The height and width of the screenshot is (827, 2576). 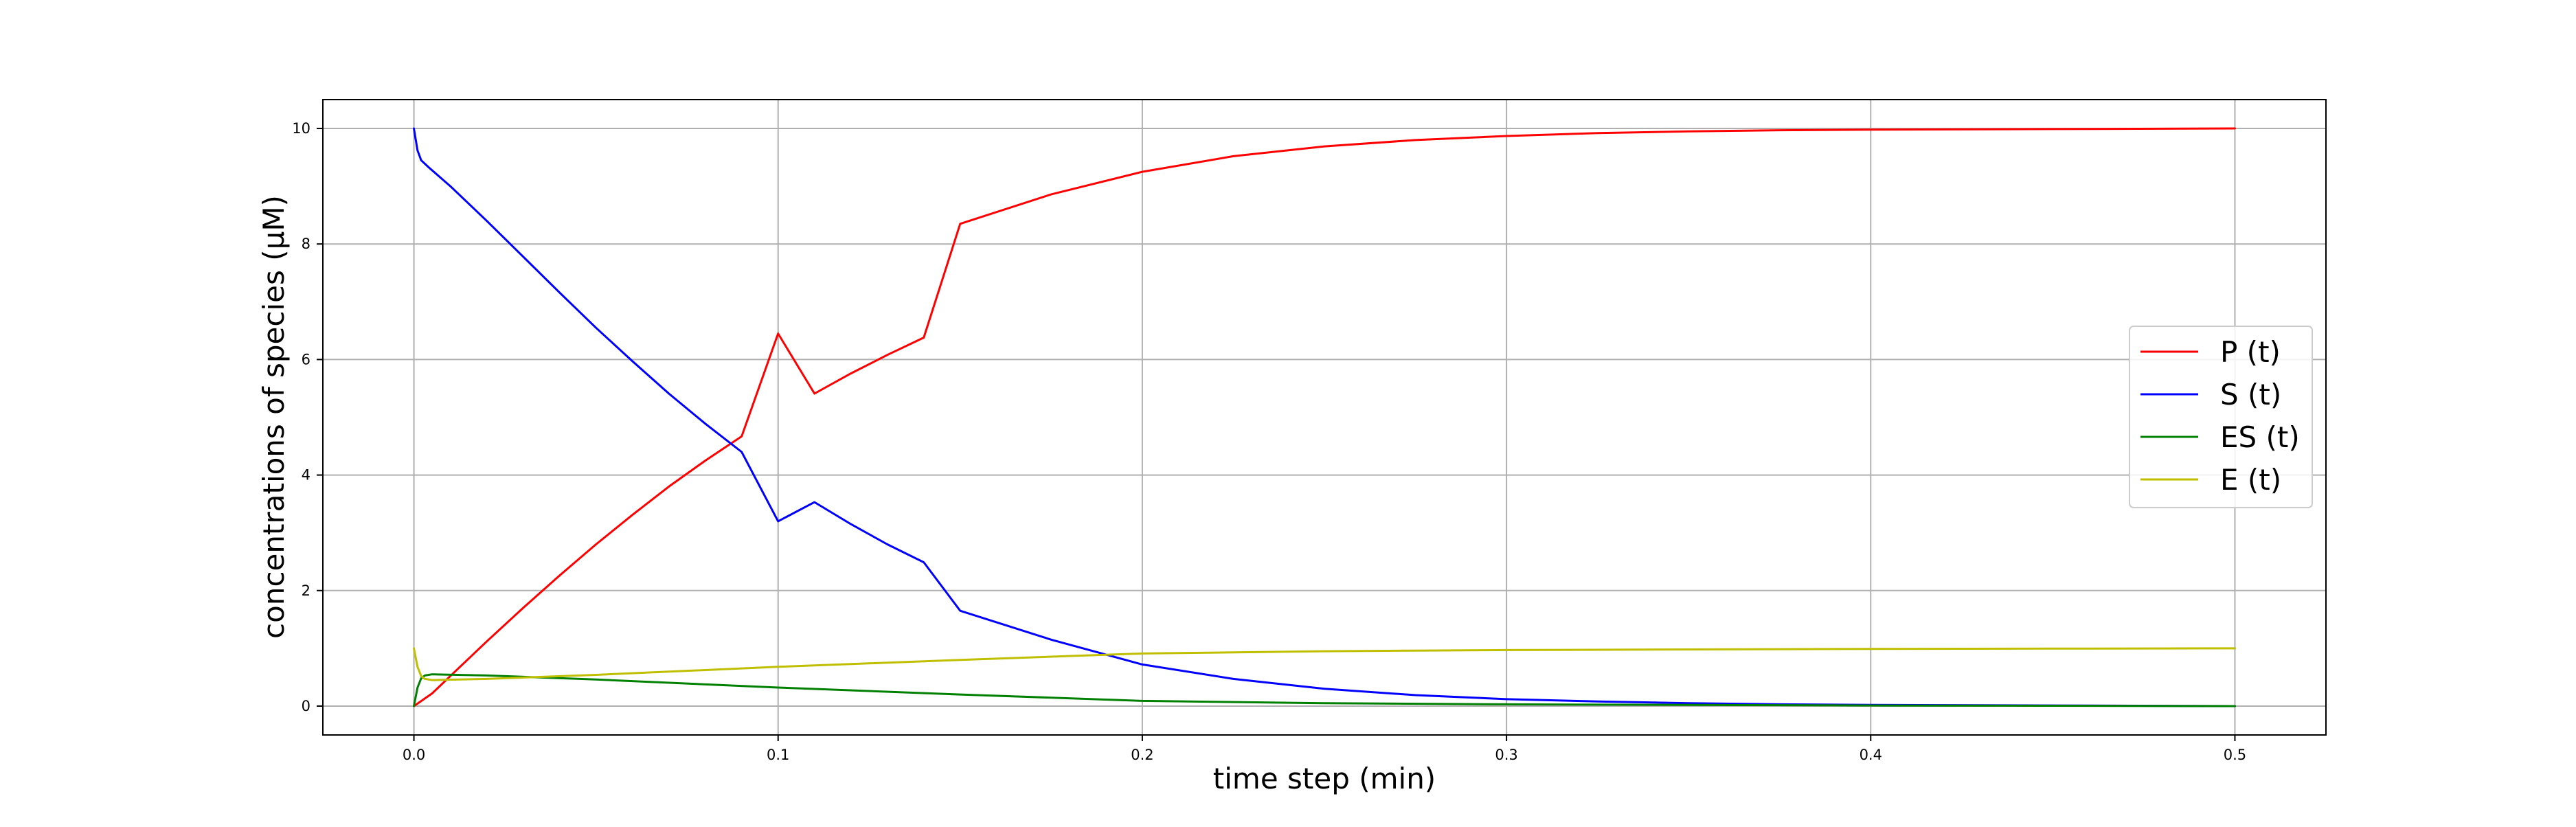 What do you see at coordinates (274, 417) in the screenshot?
I see `y-axis-label: concentrations of species (μM)` at bounding box center [274, 417].